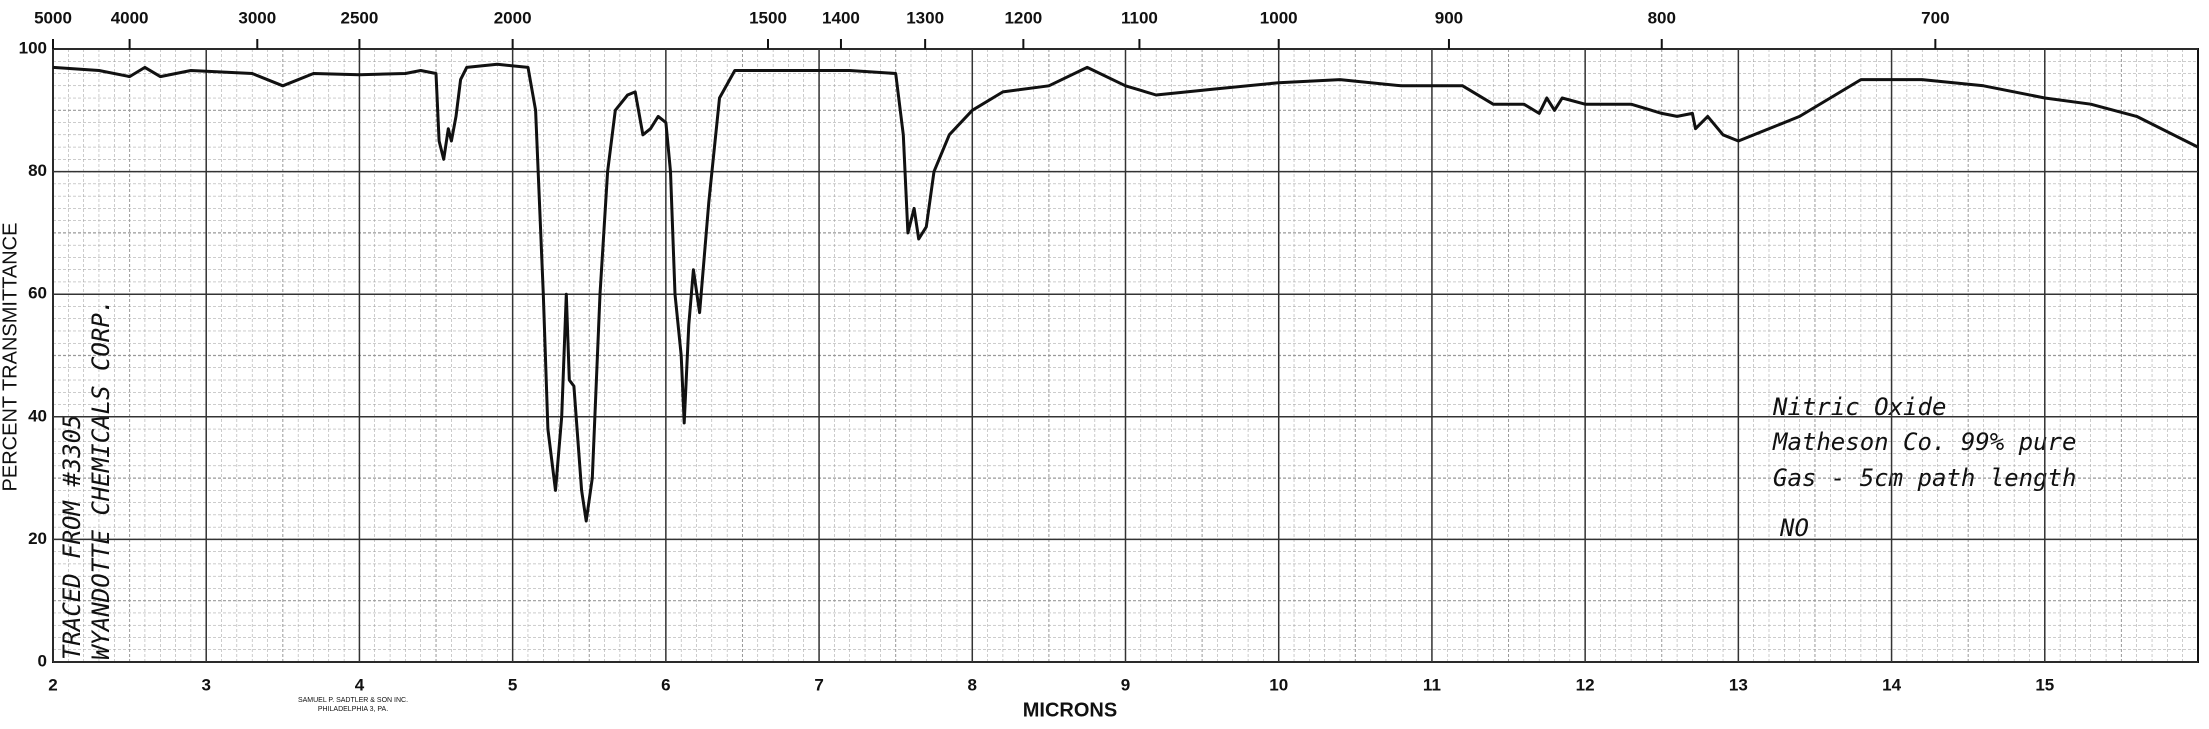  I want to click on x-tick-label: 5, so click(512, 684).